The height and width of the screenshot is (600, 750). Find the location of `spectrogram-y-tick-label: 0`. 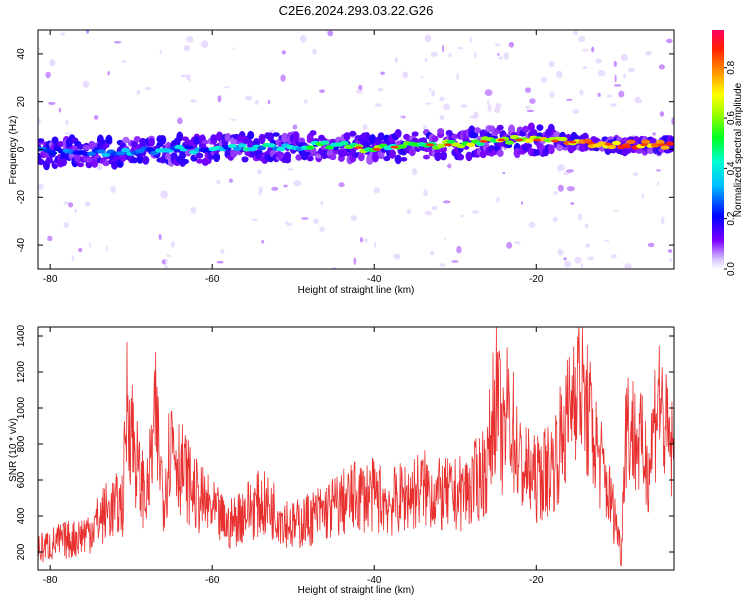

spectrogram-y-tick-label: 0 is located at coordinates (21, 149).